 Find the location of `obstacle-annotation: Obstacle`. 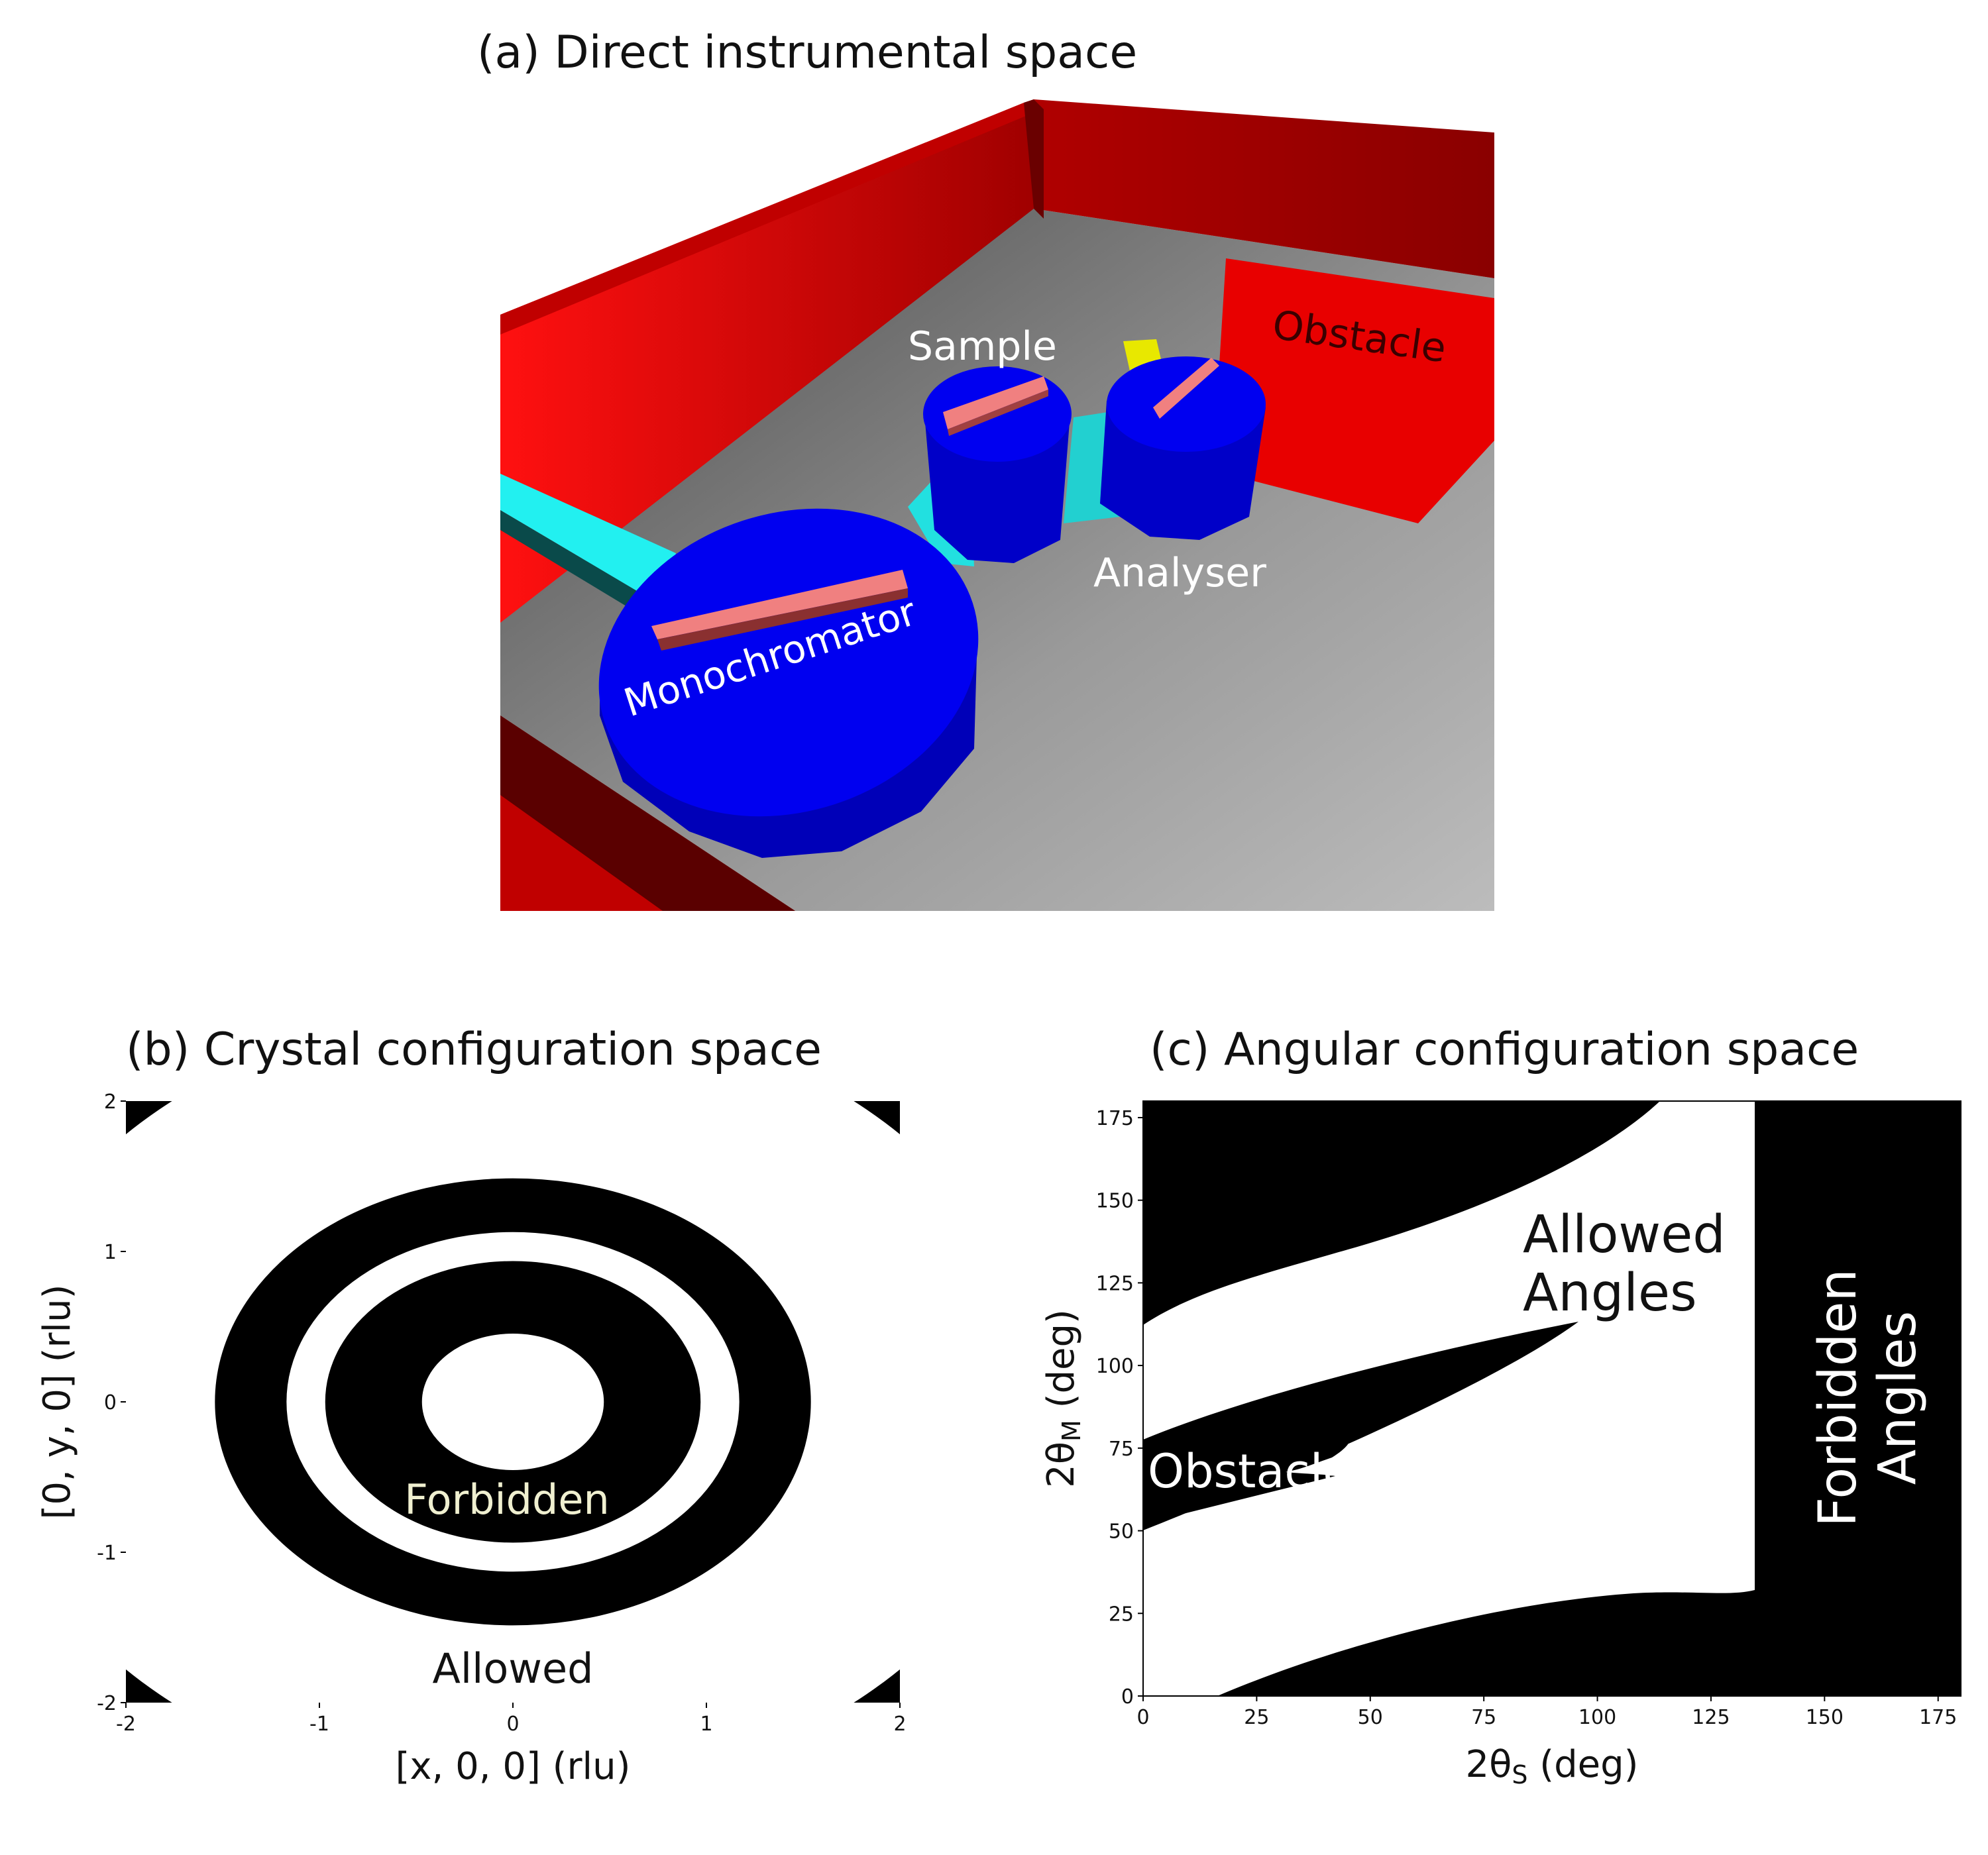

obstacle-annotation: Obstacle is located at coordinates (1249, 1472).